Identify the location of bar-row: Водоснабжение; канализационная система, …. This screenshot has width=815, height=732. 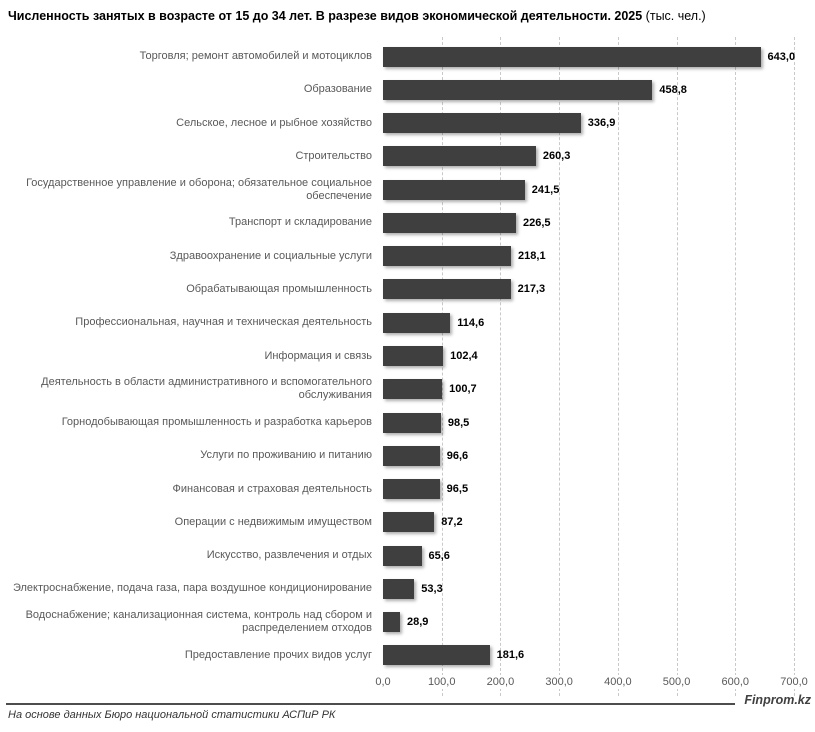
(407, 622).